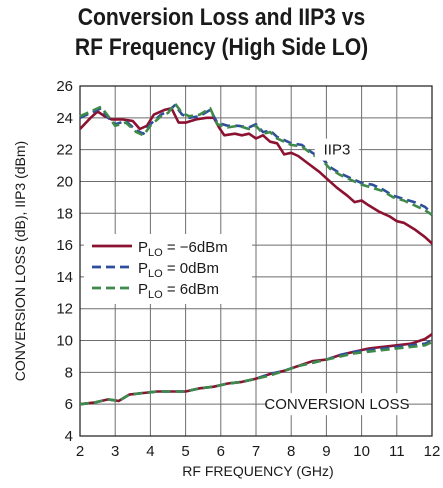  What do you see at coordinates (256, 451) in the screenshot?
I see `x-tick-label: 7` at bounding box center [256, 451].